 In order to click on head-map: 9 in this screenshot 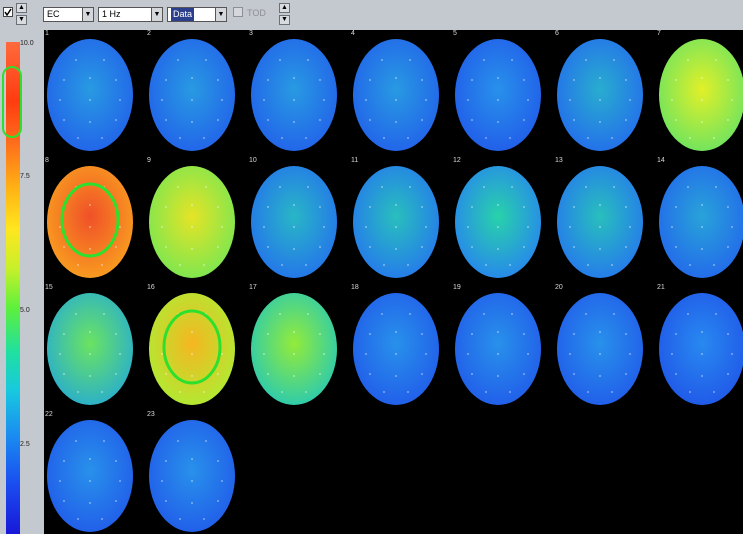, I will do `click(191, 217)`.